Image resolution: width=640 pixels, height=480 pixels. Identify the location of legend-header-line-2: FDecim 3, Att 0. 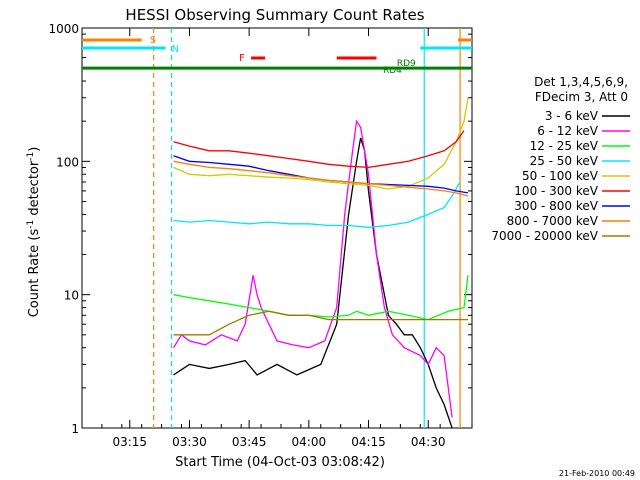
(581, 97).